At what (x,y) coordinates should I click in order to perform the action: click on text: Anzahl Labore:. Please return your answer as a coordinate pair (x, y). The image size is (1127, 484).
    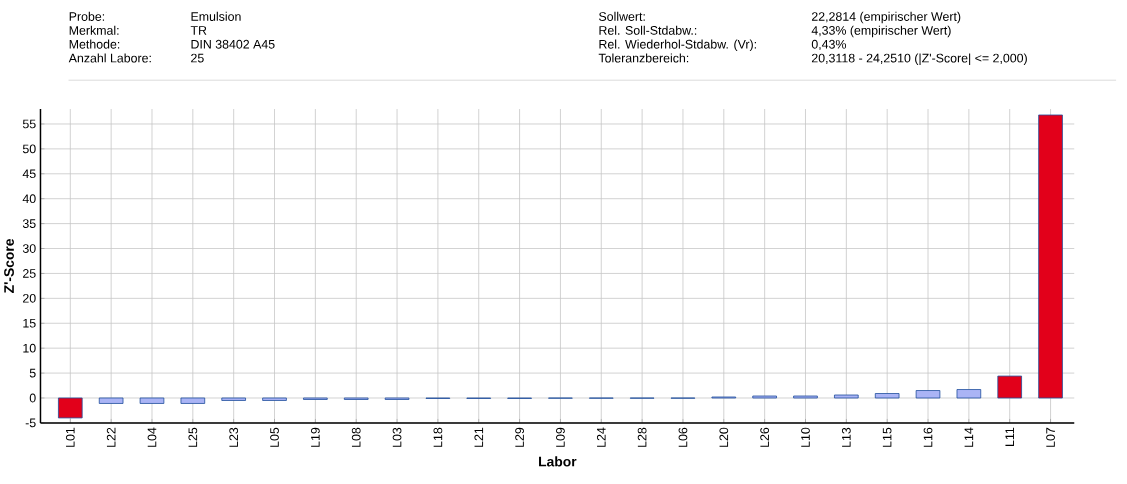
    Looking at the image, I should click on (109, 58).